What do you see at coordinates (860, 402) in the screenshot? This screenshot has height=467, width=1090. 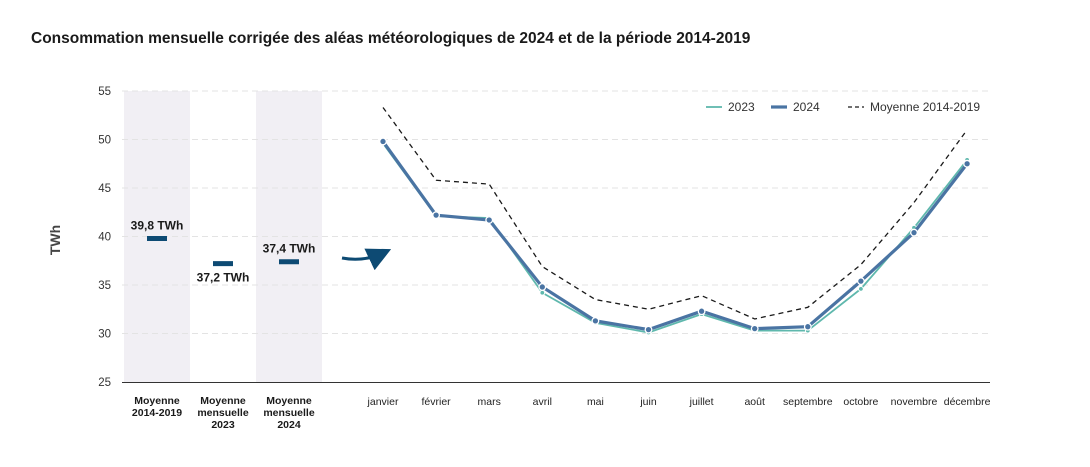 I see `x-tick-label: octobre` at bounding box center [860, 402].